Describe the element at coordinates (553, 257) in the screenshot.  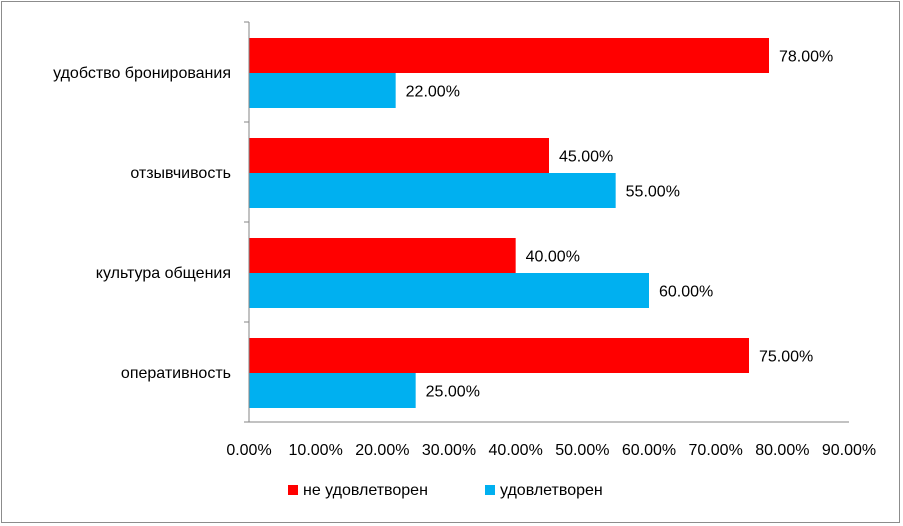
I see `value-label-0-2: 40.00%` at that location.